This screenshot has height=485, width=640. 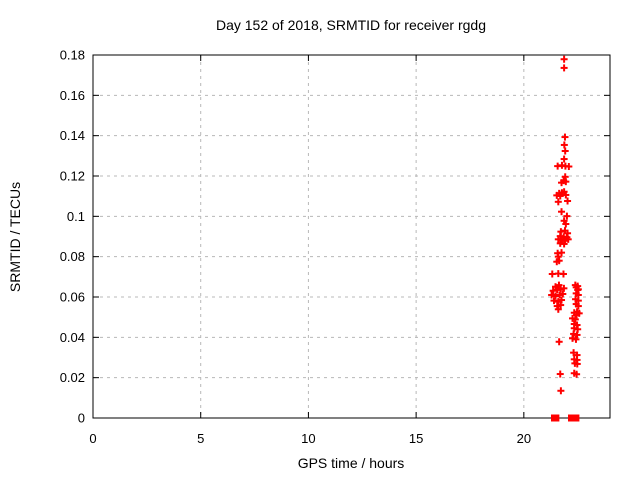 I want to click on x-axis-label: GPS time / hours, so click(x=351, y=463).